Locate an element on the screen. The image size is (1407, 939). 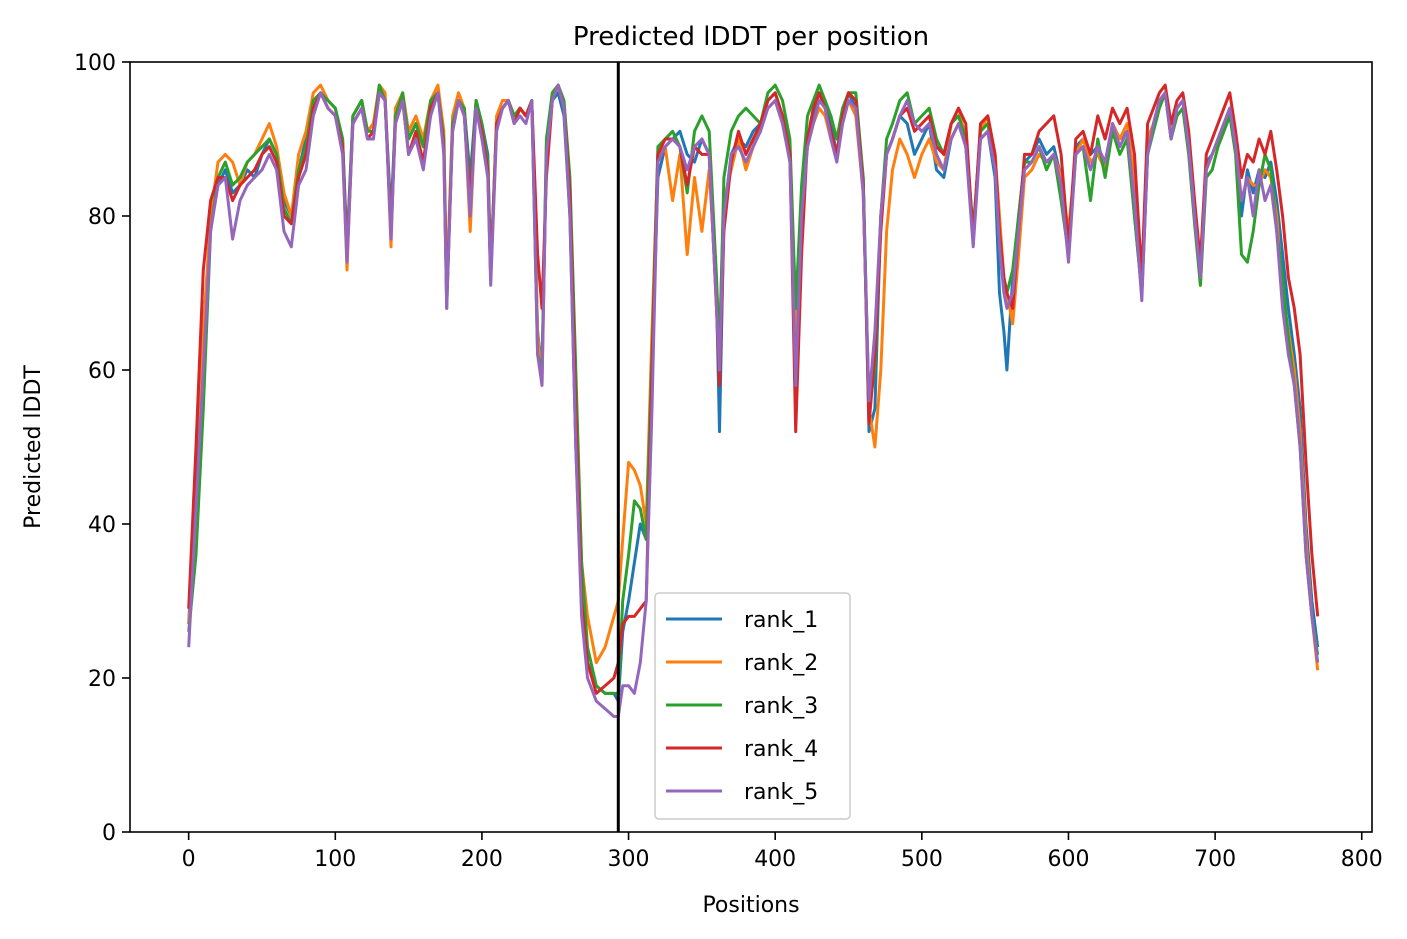
y-tick-label: 20 is located at coordinates (102, 679).